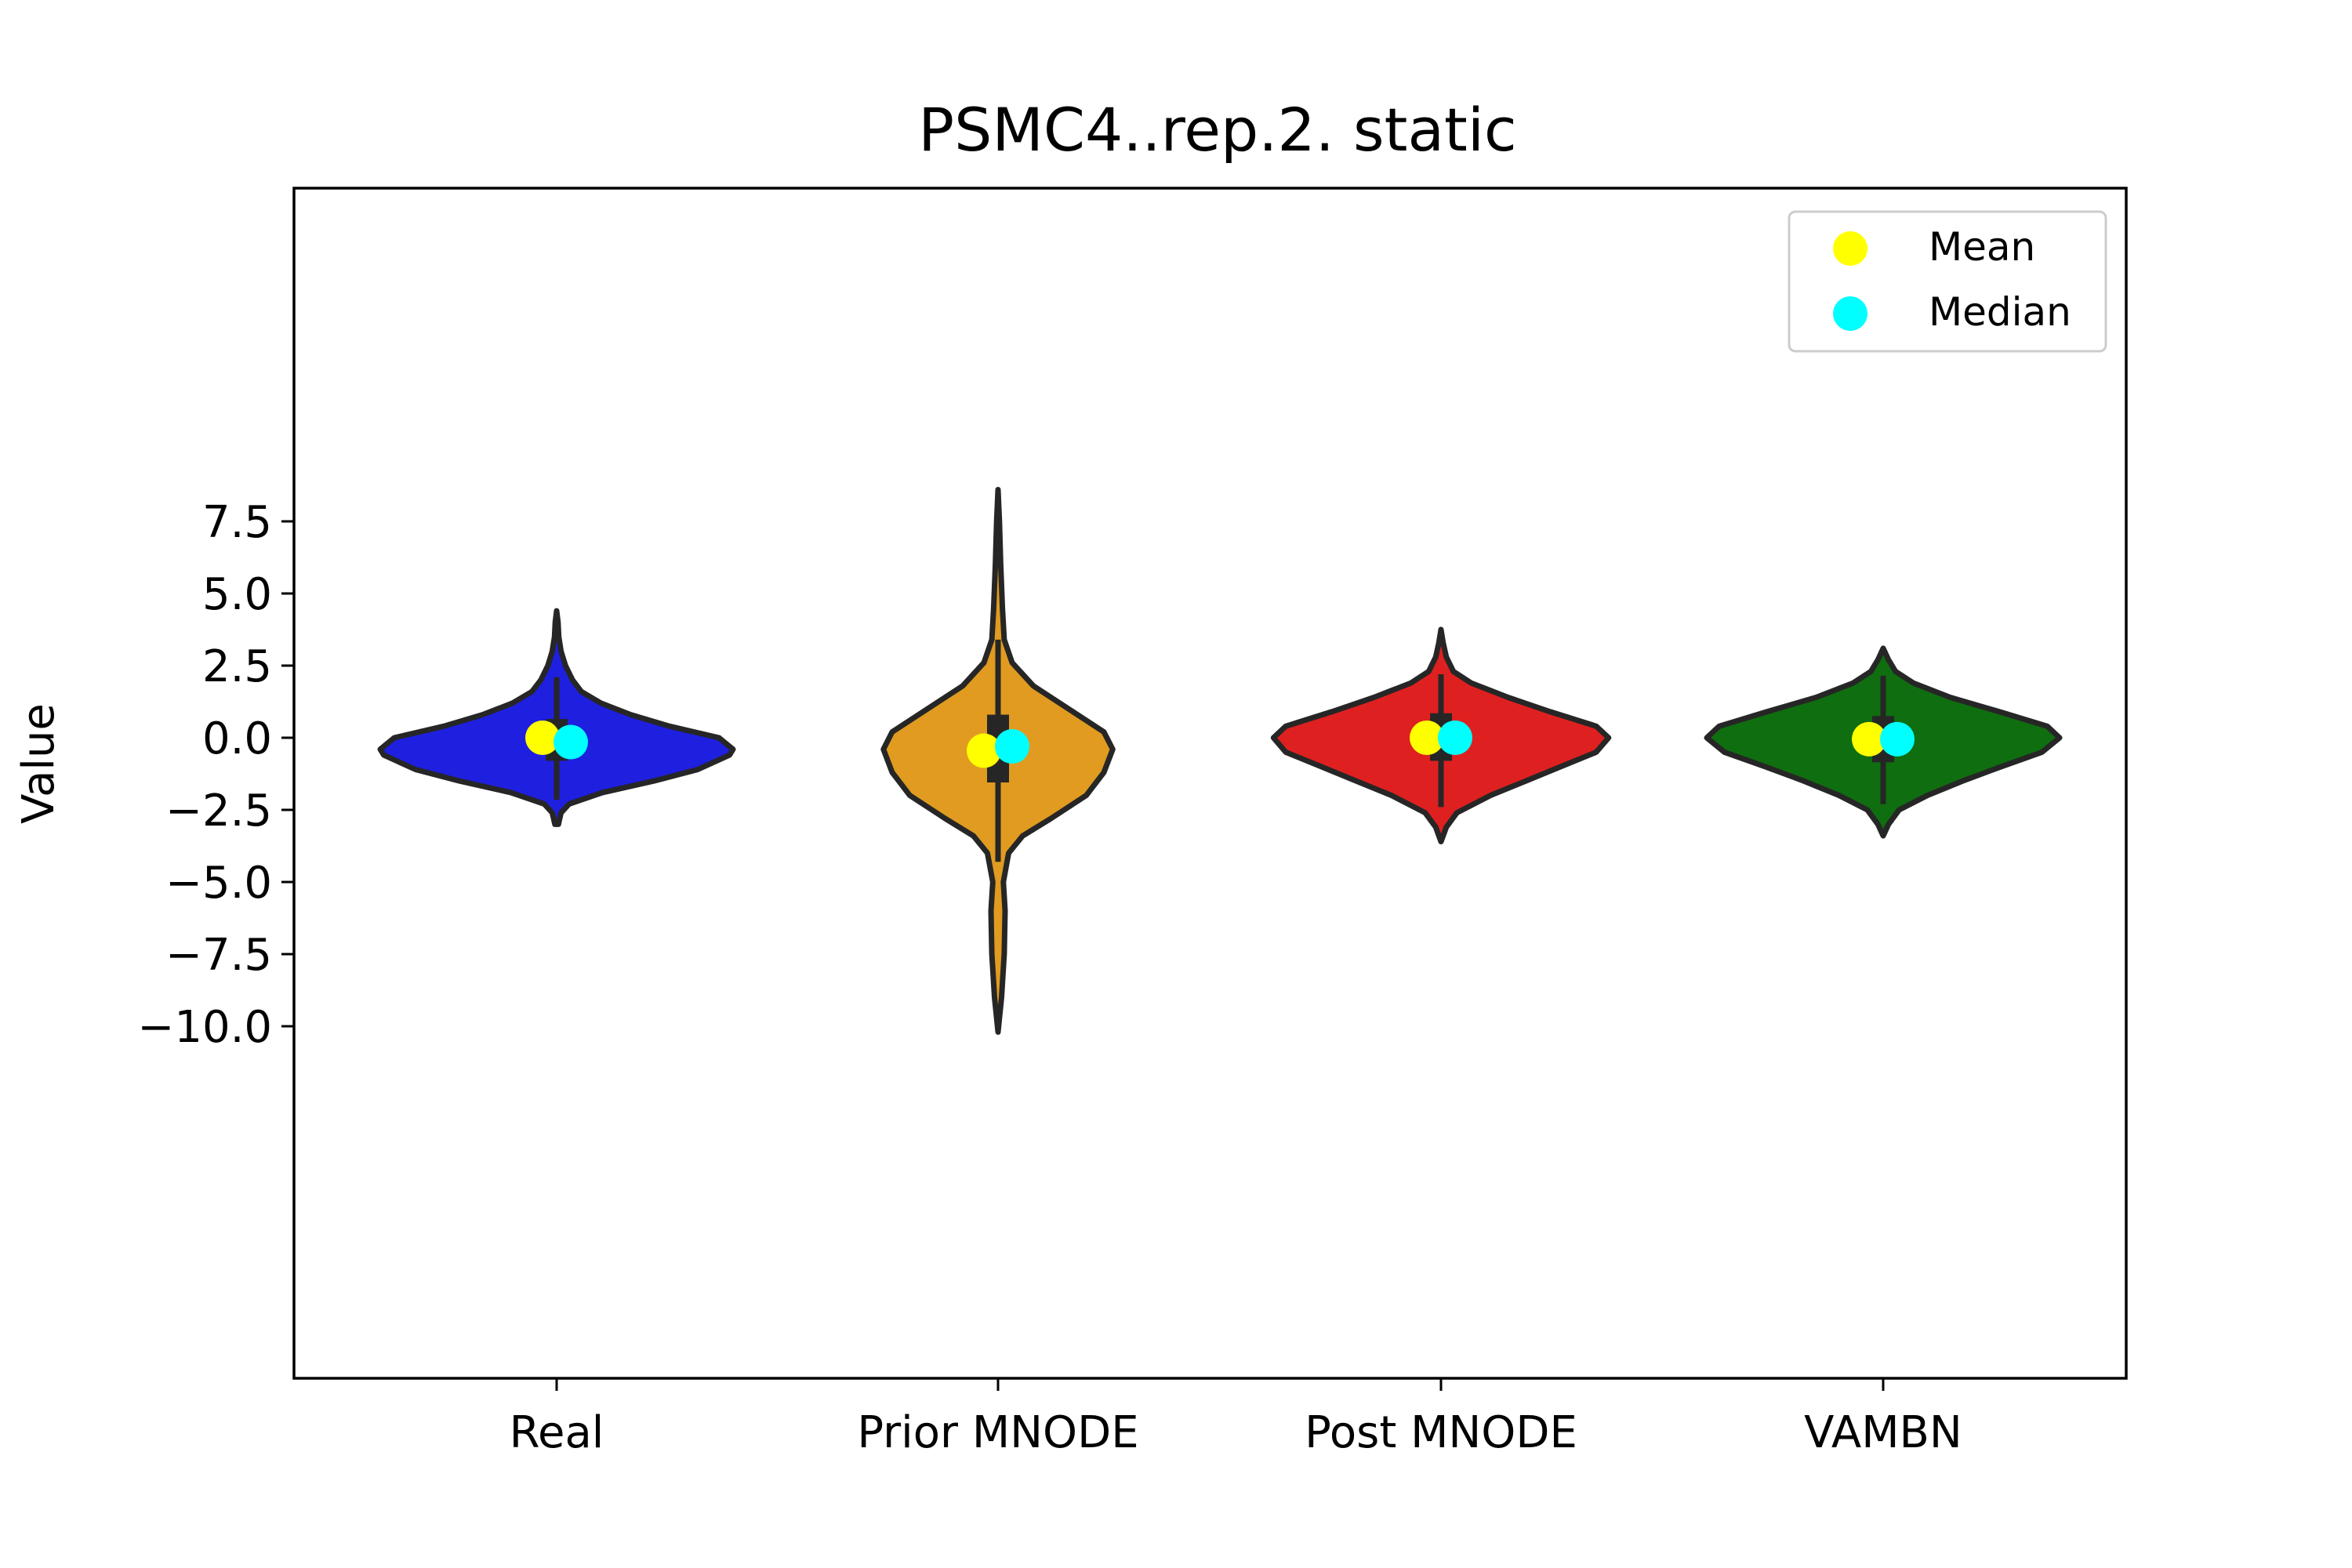 Image resolution: width=2352 pixels, height=1568 pixels. Describe the element at coordinates (1427, 737) in the screenshot. I see `mean-marker-post-mnode` at that location.